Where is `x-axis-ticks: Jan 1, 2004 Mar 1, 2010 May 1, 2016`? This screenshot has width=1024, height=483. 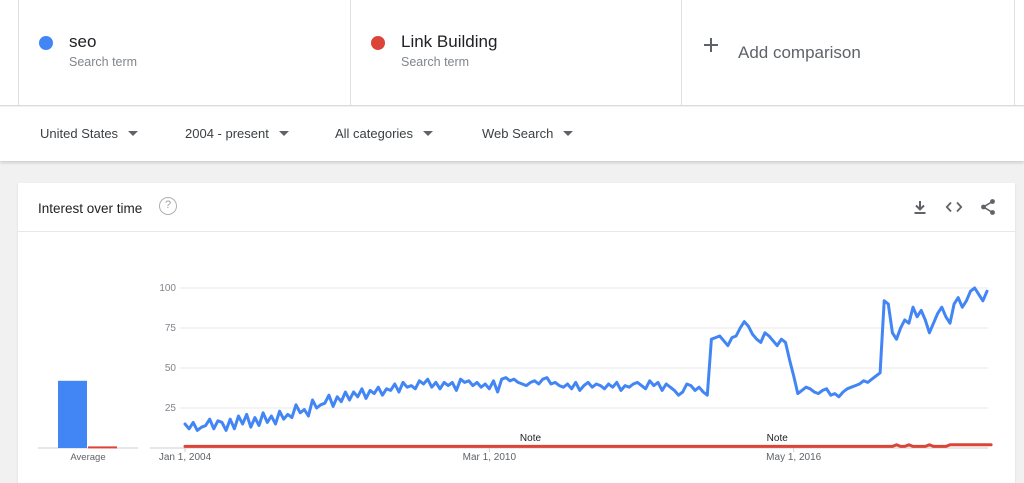
x-axis-ticks: Jan 1, 2004 Mar 1, 2010 May 1, 2016 is located at coordinates (490, 455).